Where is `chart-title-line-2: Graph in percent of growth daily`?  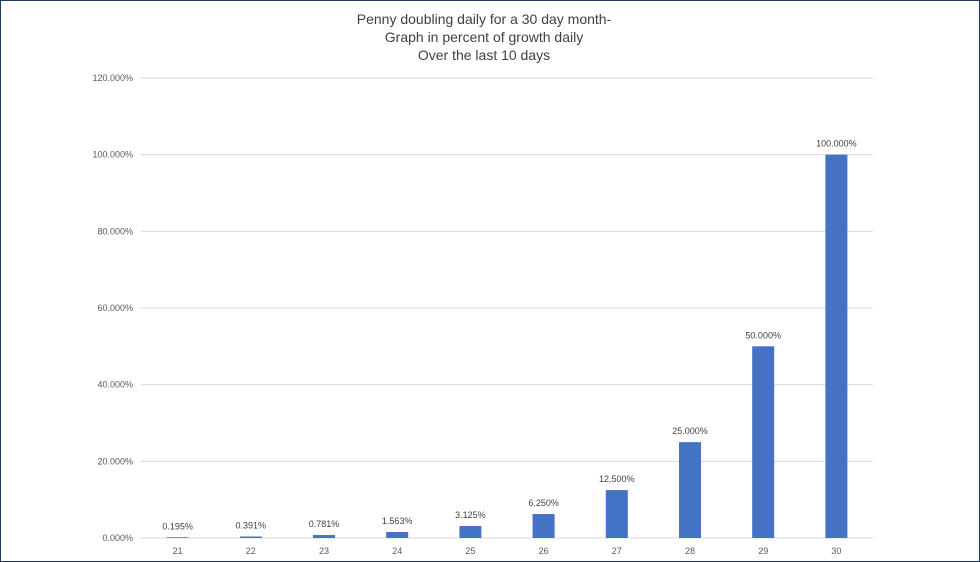 chart-title-line-2: Graph in percent of growth daily is located at coordinates (484, 37).